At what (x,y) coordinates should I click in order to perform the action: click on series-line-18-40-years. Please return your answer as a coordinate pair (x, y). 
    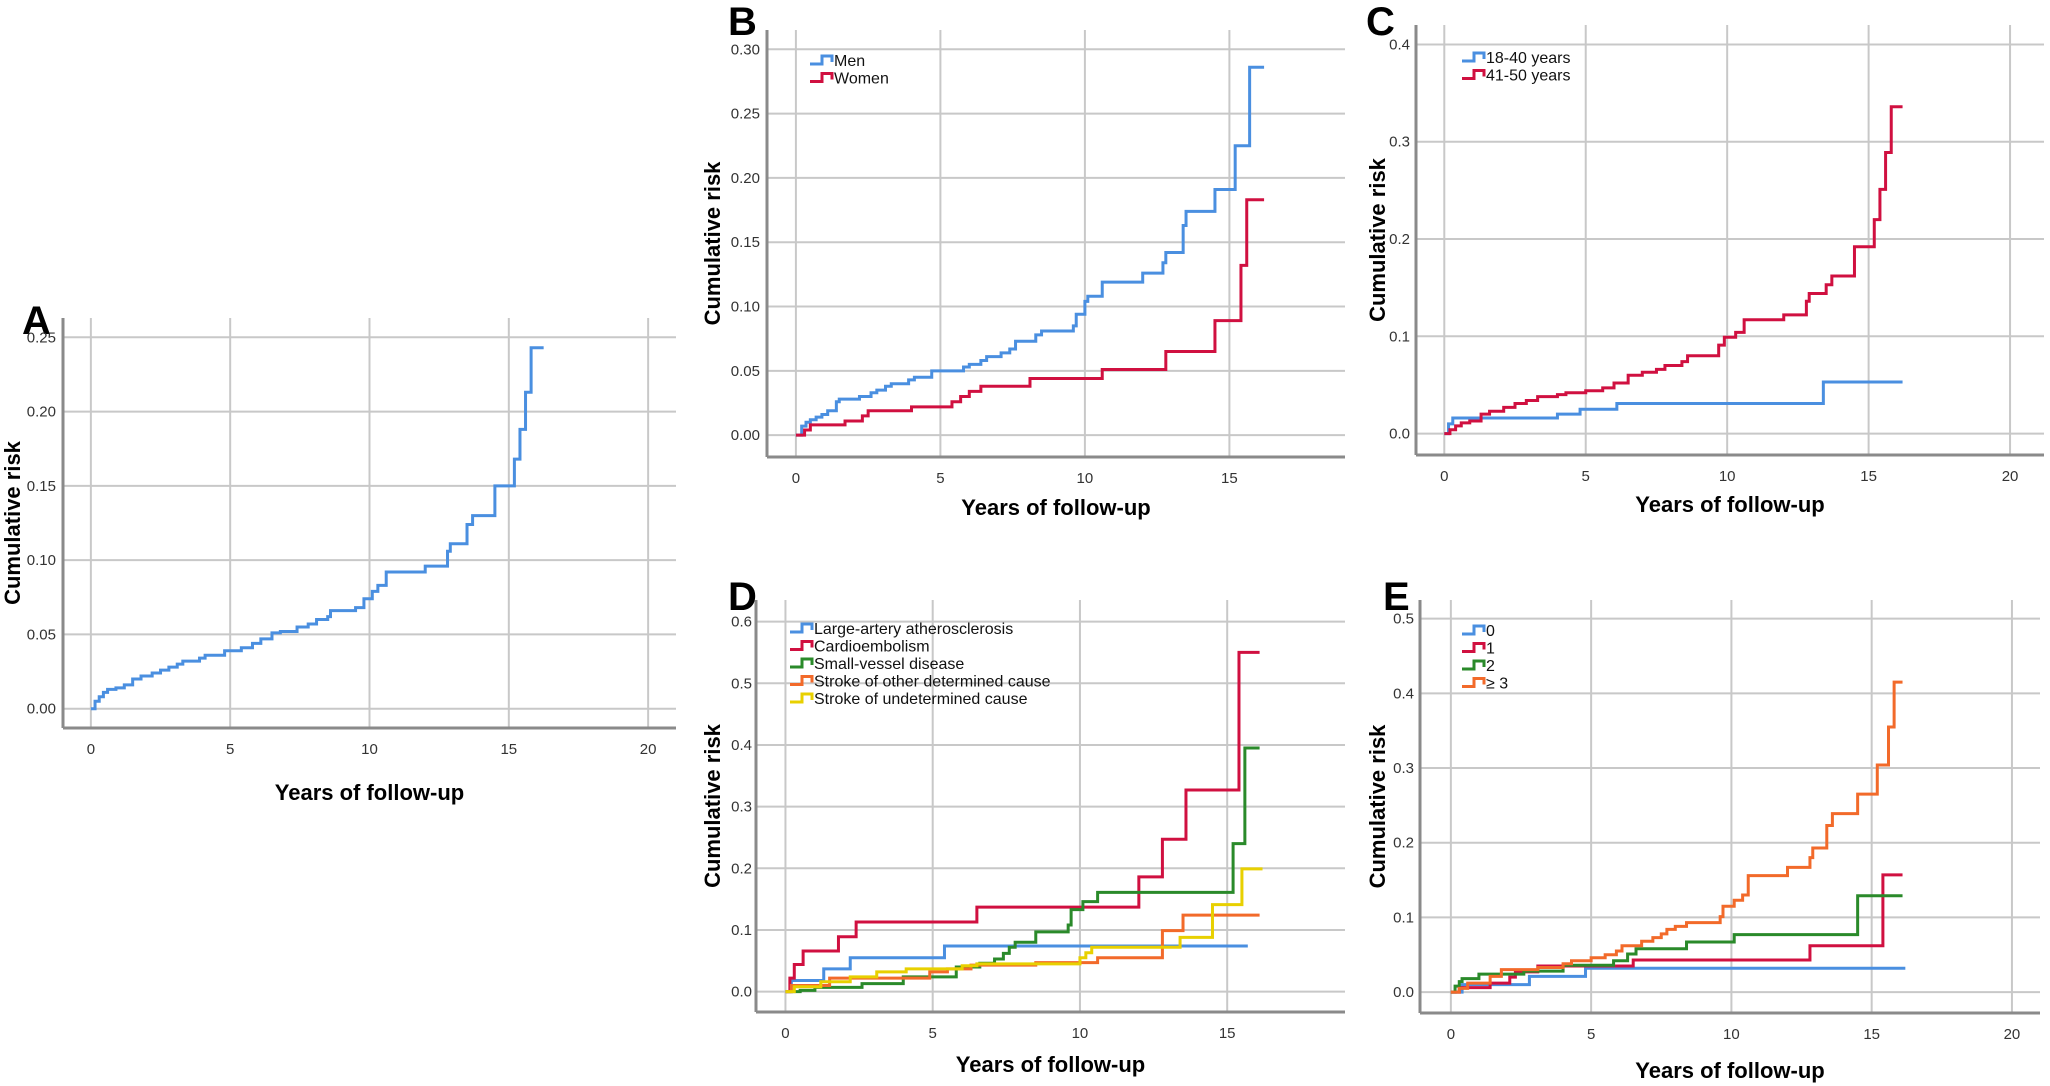
    Looking at the image, I should click on (1673, 408).